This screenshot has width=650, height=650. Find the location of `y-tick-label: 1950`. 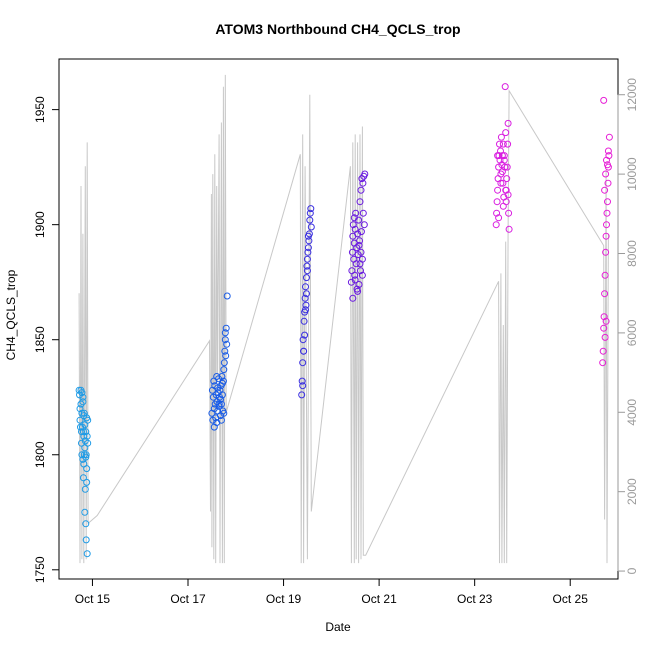

y-tick-label: 1950 is located at coordinates (40, 109).